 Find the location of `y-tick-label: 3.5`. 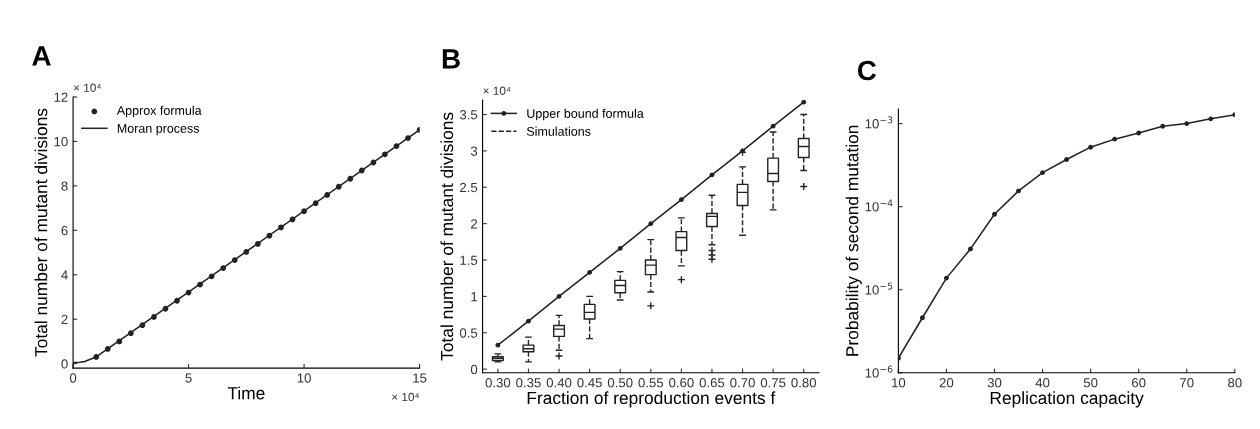

y-tick-label: 3.5 is located at coordinates (468, 115).